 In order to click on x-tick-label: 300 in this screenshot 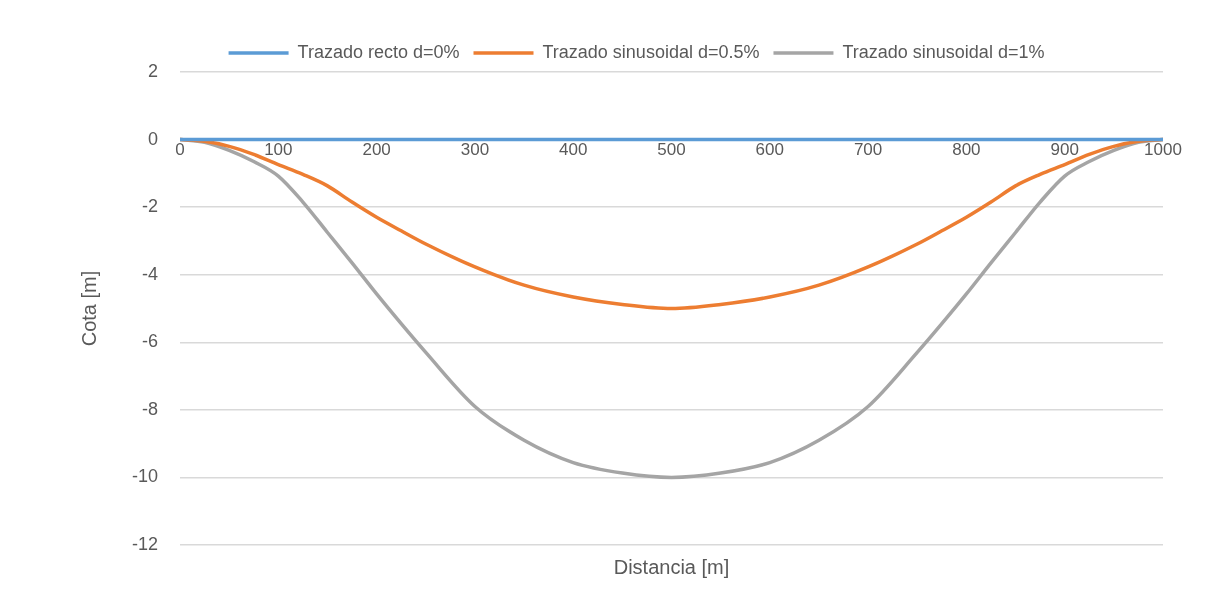, I will do `click(475, 150)`.